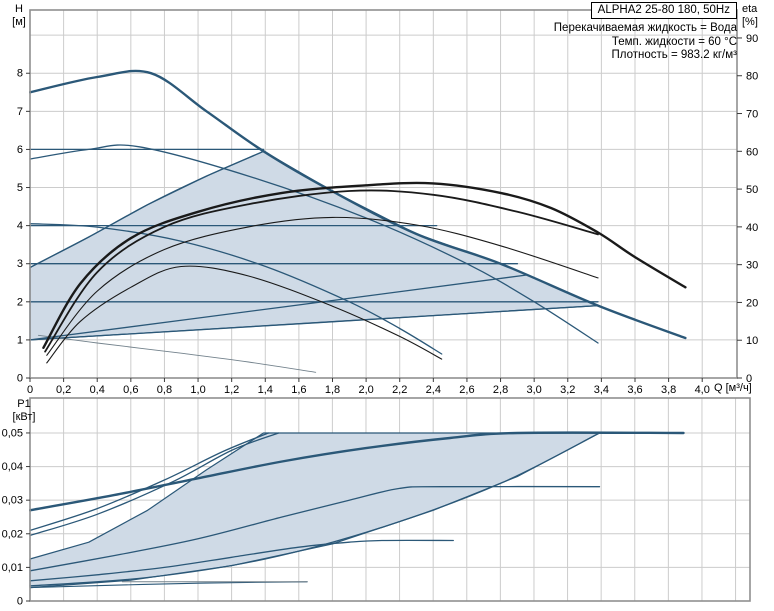 This screenshot has width=774, height=611. What do you see at coordinates (164, 390) in the screenshot?
I see `x-tick-label: 0,8` at bounding box center [164, 390].